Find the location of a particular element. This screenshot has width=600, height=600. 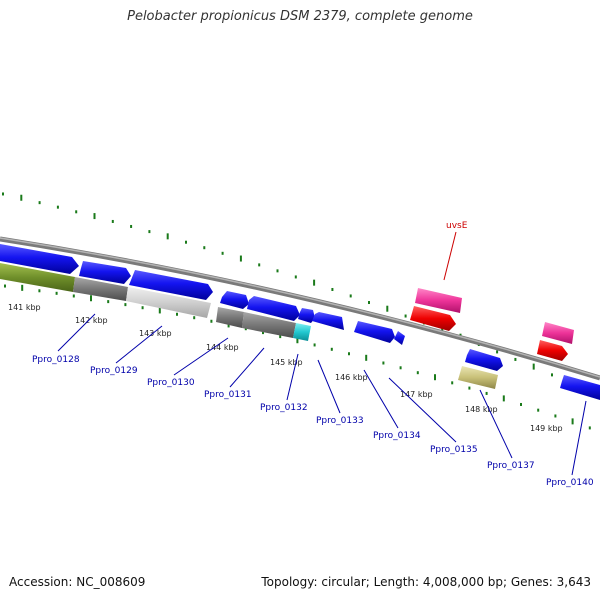

gene-label: Ppro_0130 is located at coordinates (171, 383).